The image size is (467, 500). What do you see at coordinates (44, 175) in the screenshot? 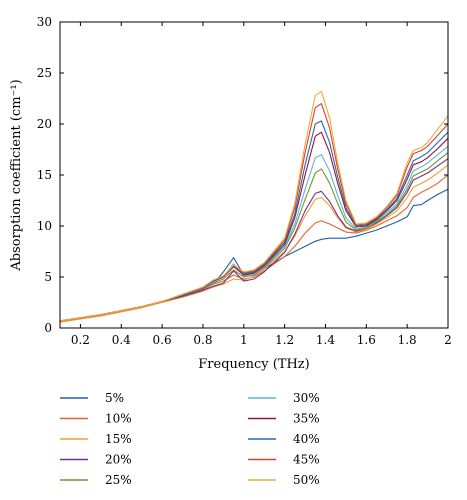
I see `y-tick-label: 15` at bounding box center [44, 175].